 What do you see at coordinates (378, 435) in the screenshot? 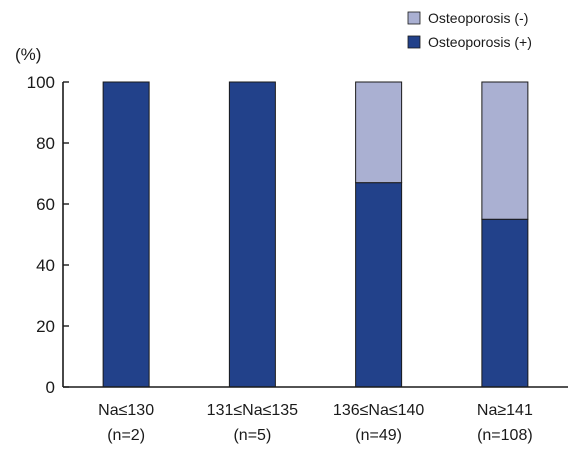
I see `x-category-sample-size: (n=49)` at bounding box center [378, 435].